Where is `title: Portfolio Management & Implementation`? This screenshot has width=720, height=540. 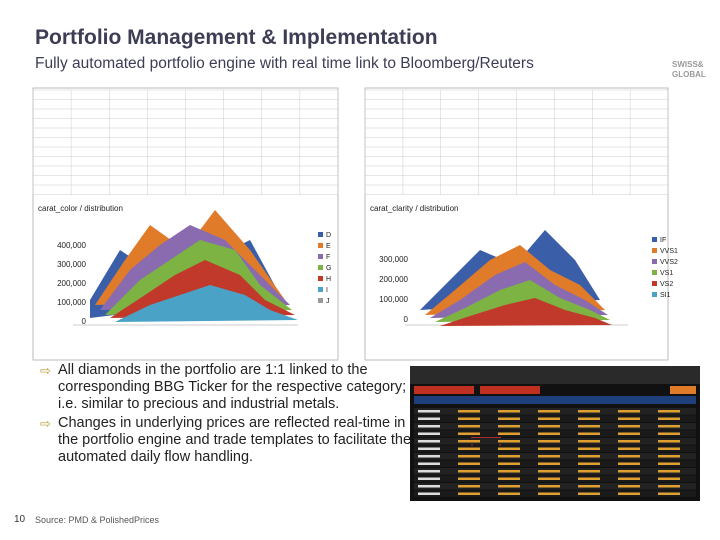
title: Portfolio Management & Implementation is located at coordinates (236, 37).